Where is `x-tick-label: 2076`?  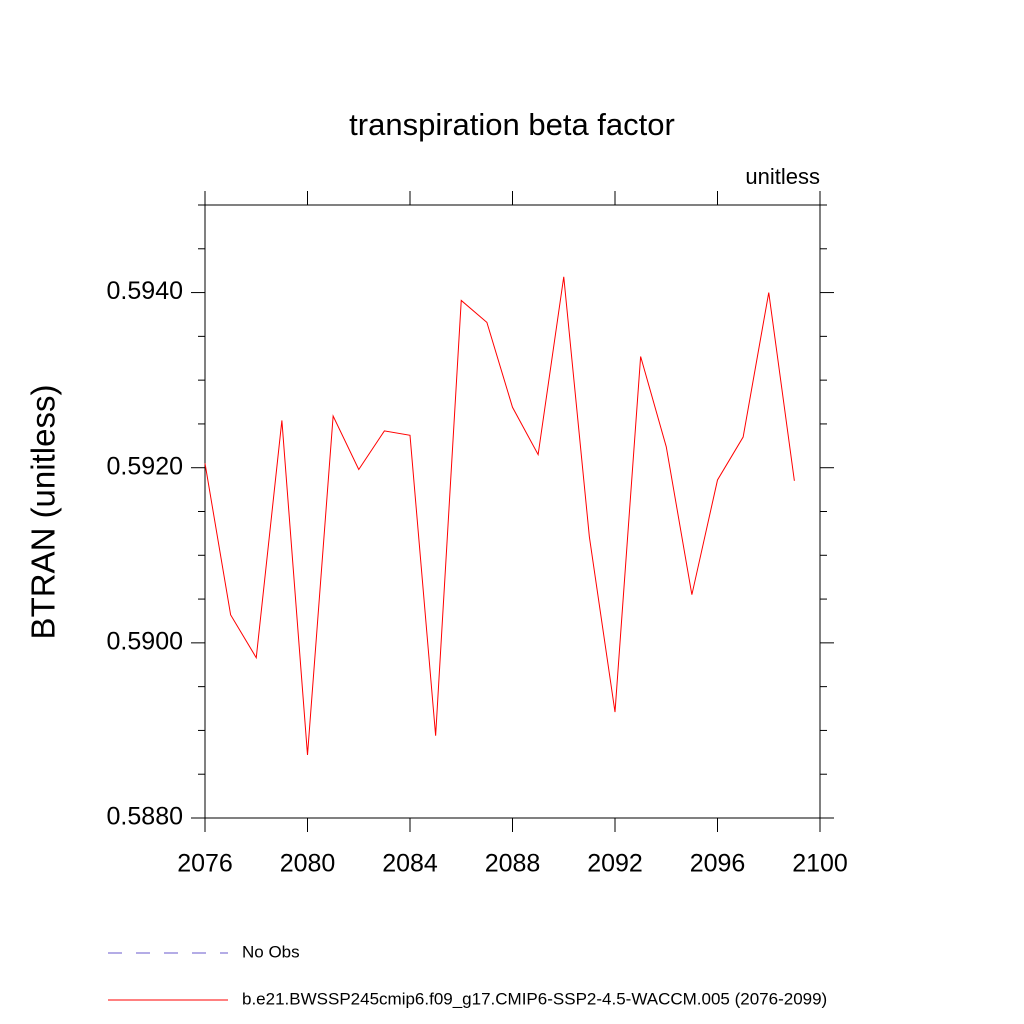
x-tick-label: 2076 is located at coordinates (205, 864).